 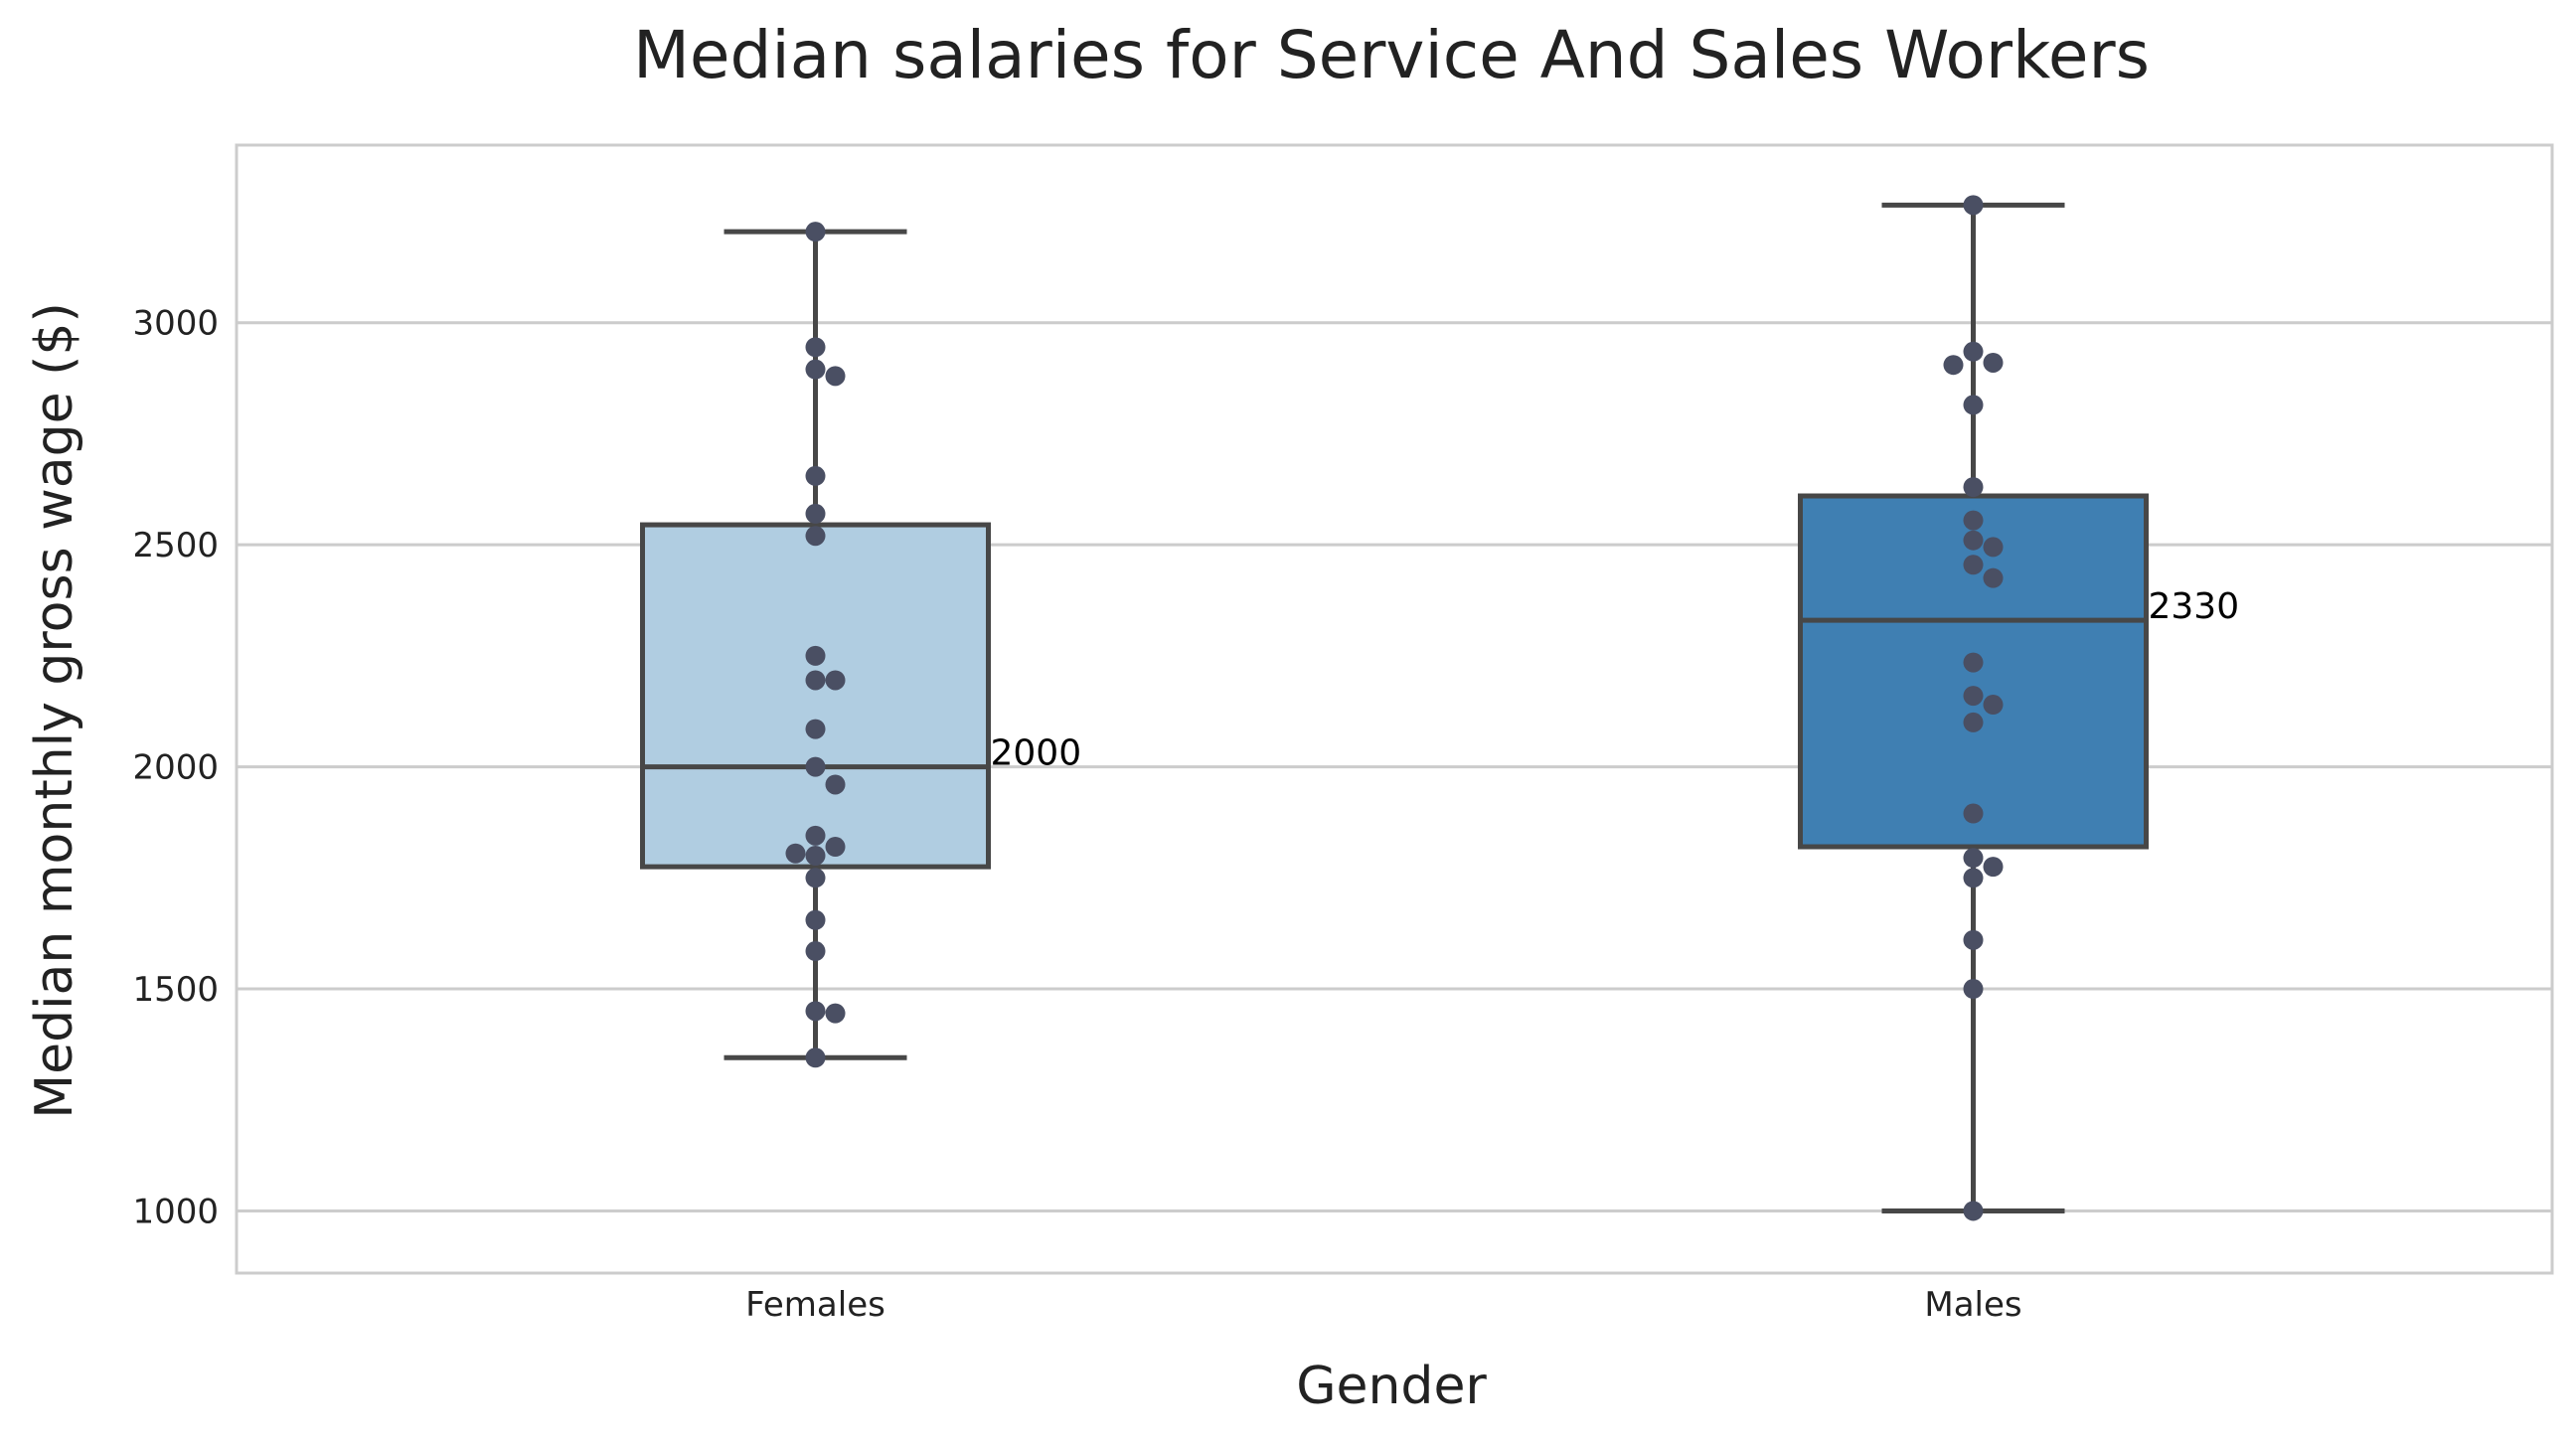 I want to click on y-axis-ticks: 1000 1500 2000 2500 3000, so click(x=175, y=768).